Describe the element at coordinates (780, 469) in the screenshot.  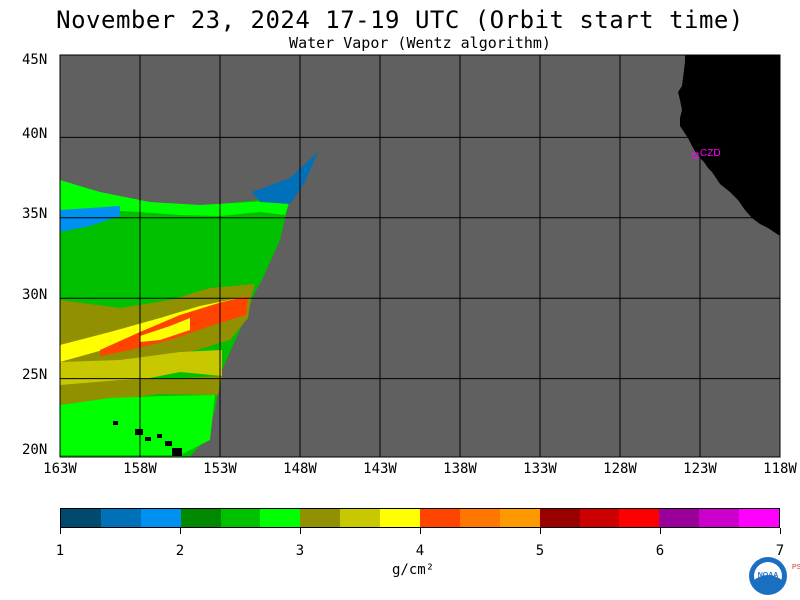
I see `lon-label: 118W` at that location.